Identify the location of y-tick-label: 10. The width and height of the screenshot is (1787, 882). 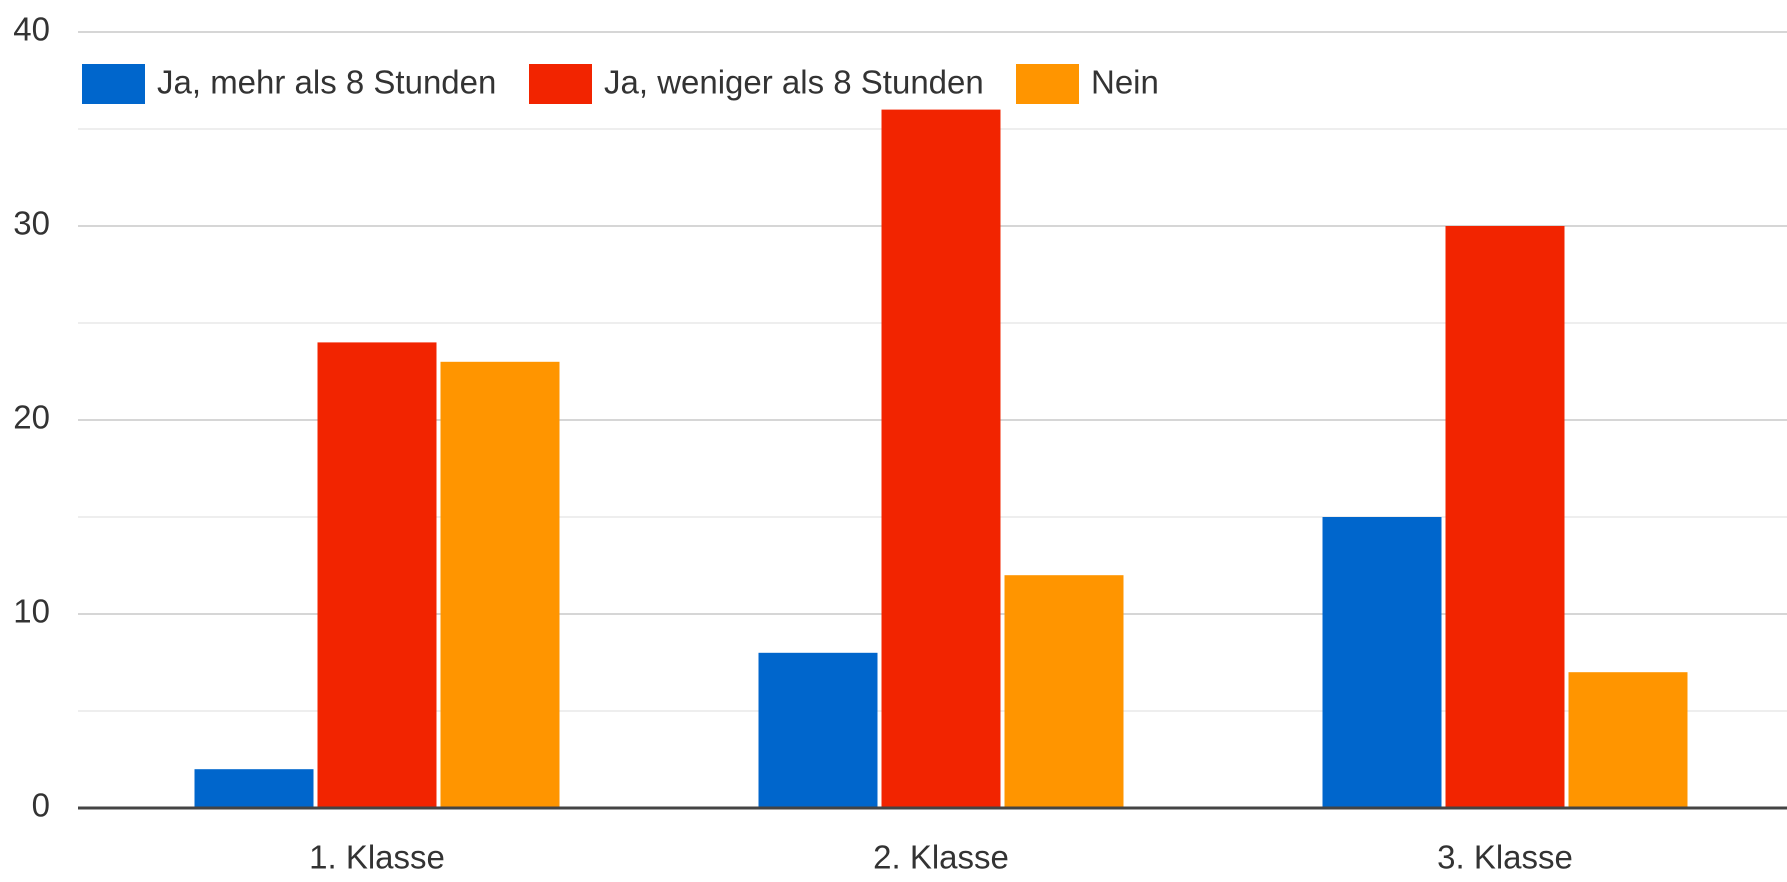
(31, 611).